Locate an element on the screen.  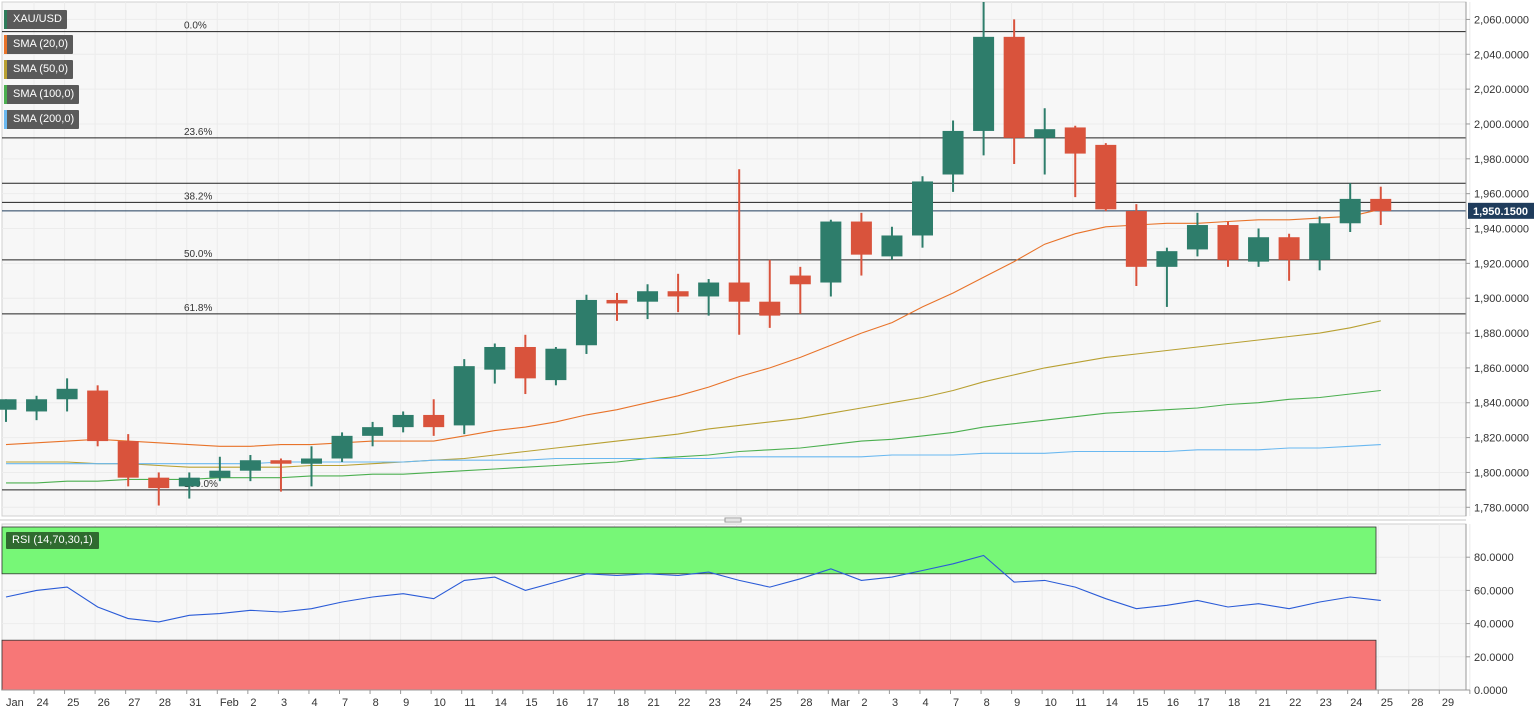
x-tick-label: 16 is located at coordinates (562, 703).